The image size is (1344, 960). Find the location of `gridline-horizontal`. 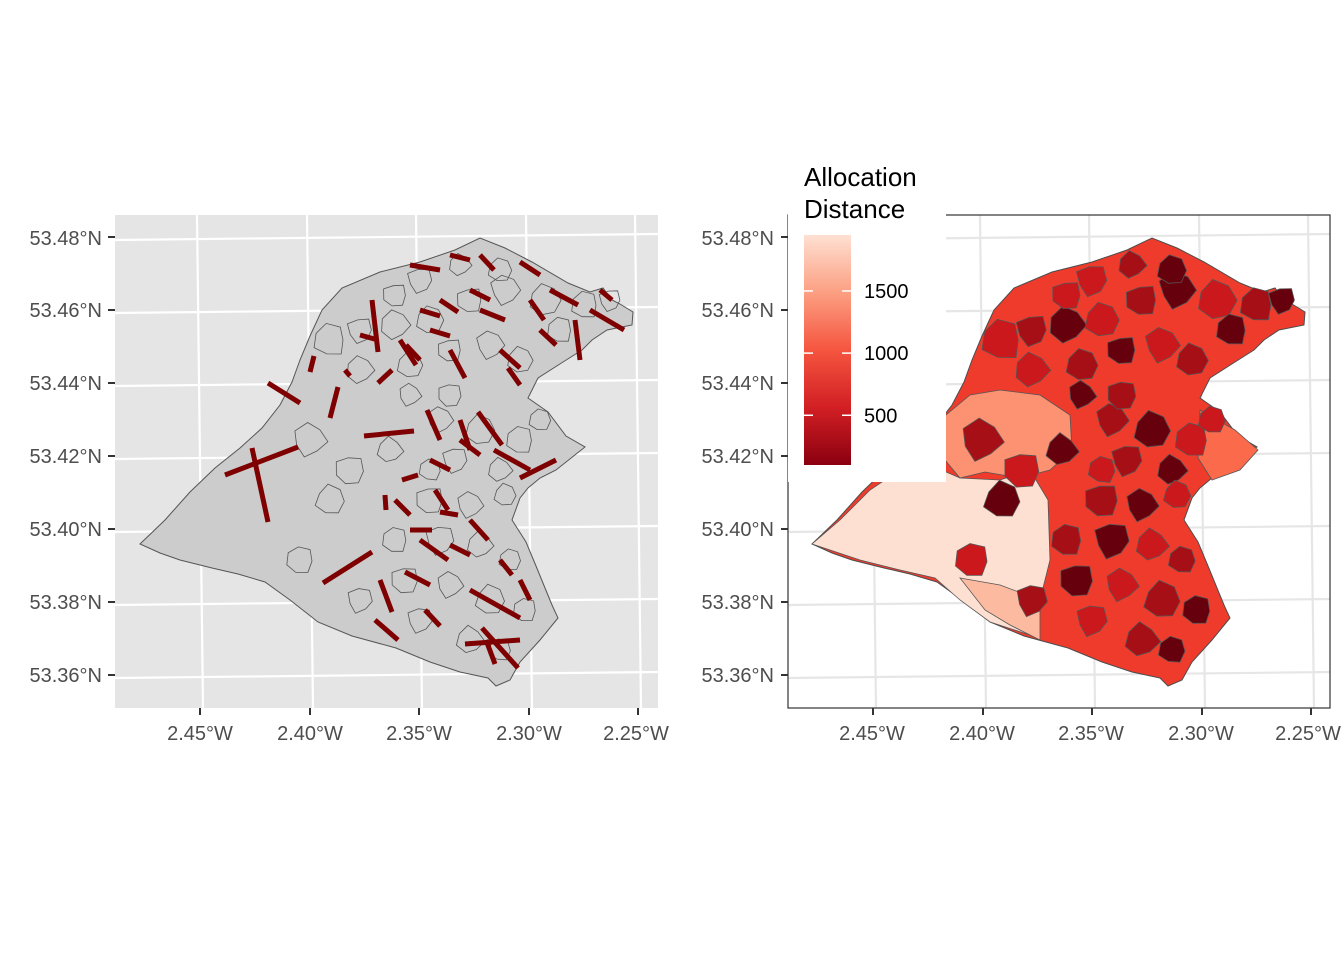

gridline-horizontal is located at coordinates (386, 237).